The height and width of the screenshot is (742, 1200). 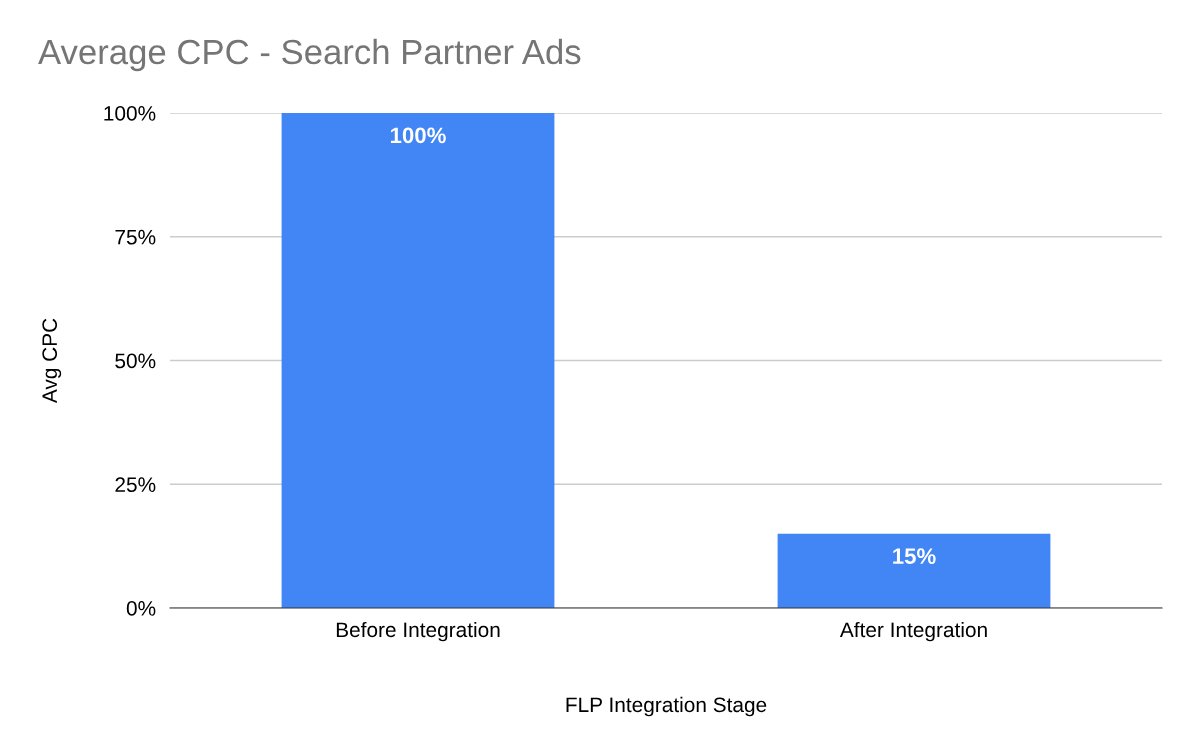 I want to click on chart-title: Average CPC - Search Partner Ads, so click(x=309, y=55).